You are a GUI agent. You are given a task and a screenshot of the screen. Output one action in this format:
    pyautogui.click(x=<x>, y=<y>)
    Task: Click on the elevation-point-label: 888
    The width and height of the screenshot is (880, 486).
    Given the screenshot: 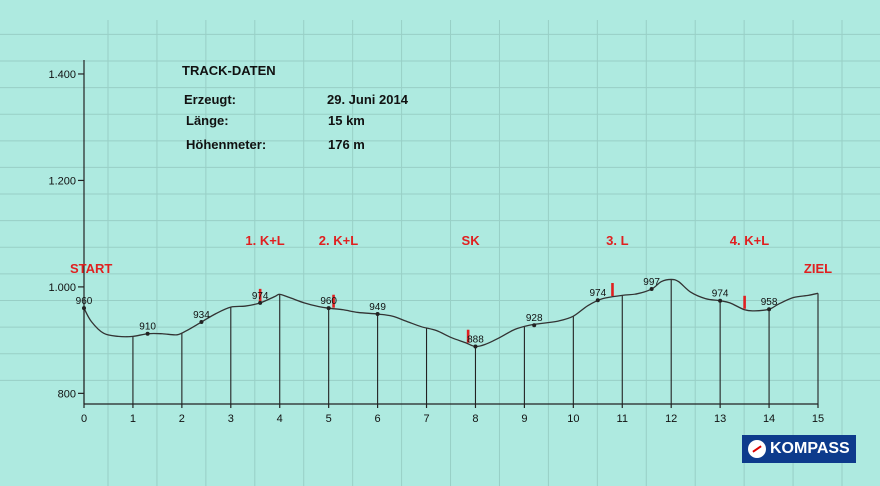 What is the action you would take?
    pyautogui.click(x=475, y=340)
    